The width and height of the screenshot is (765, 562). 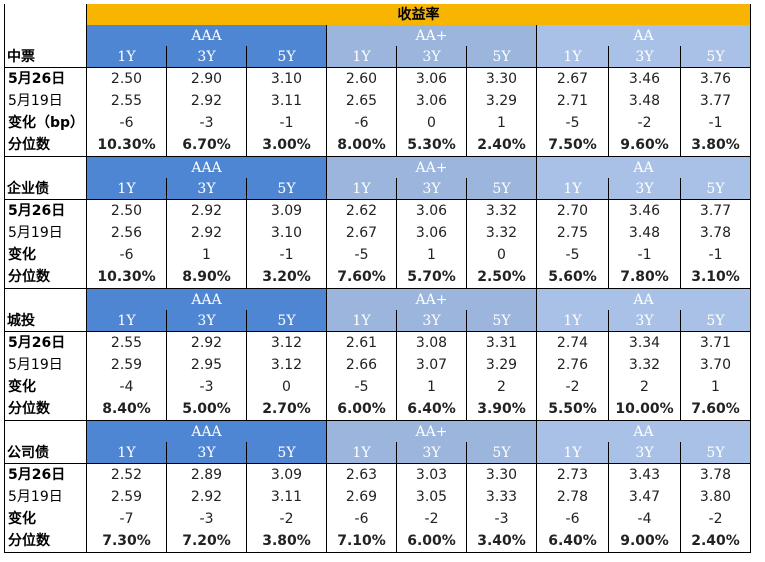 What do you see at coordinates (361, 497) in the screenshot?
I see `value-cell: 2.69` at bounding box center [361, 497].